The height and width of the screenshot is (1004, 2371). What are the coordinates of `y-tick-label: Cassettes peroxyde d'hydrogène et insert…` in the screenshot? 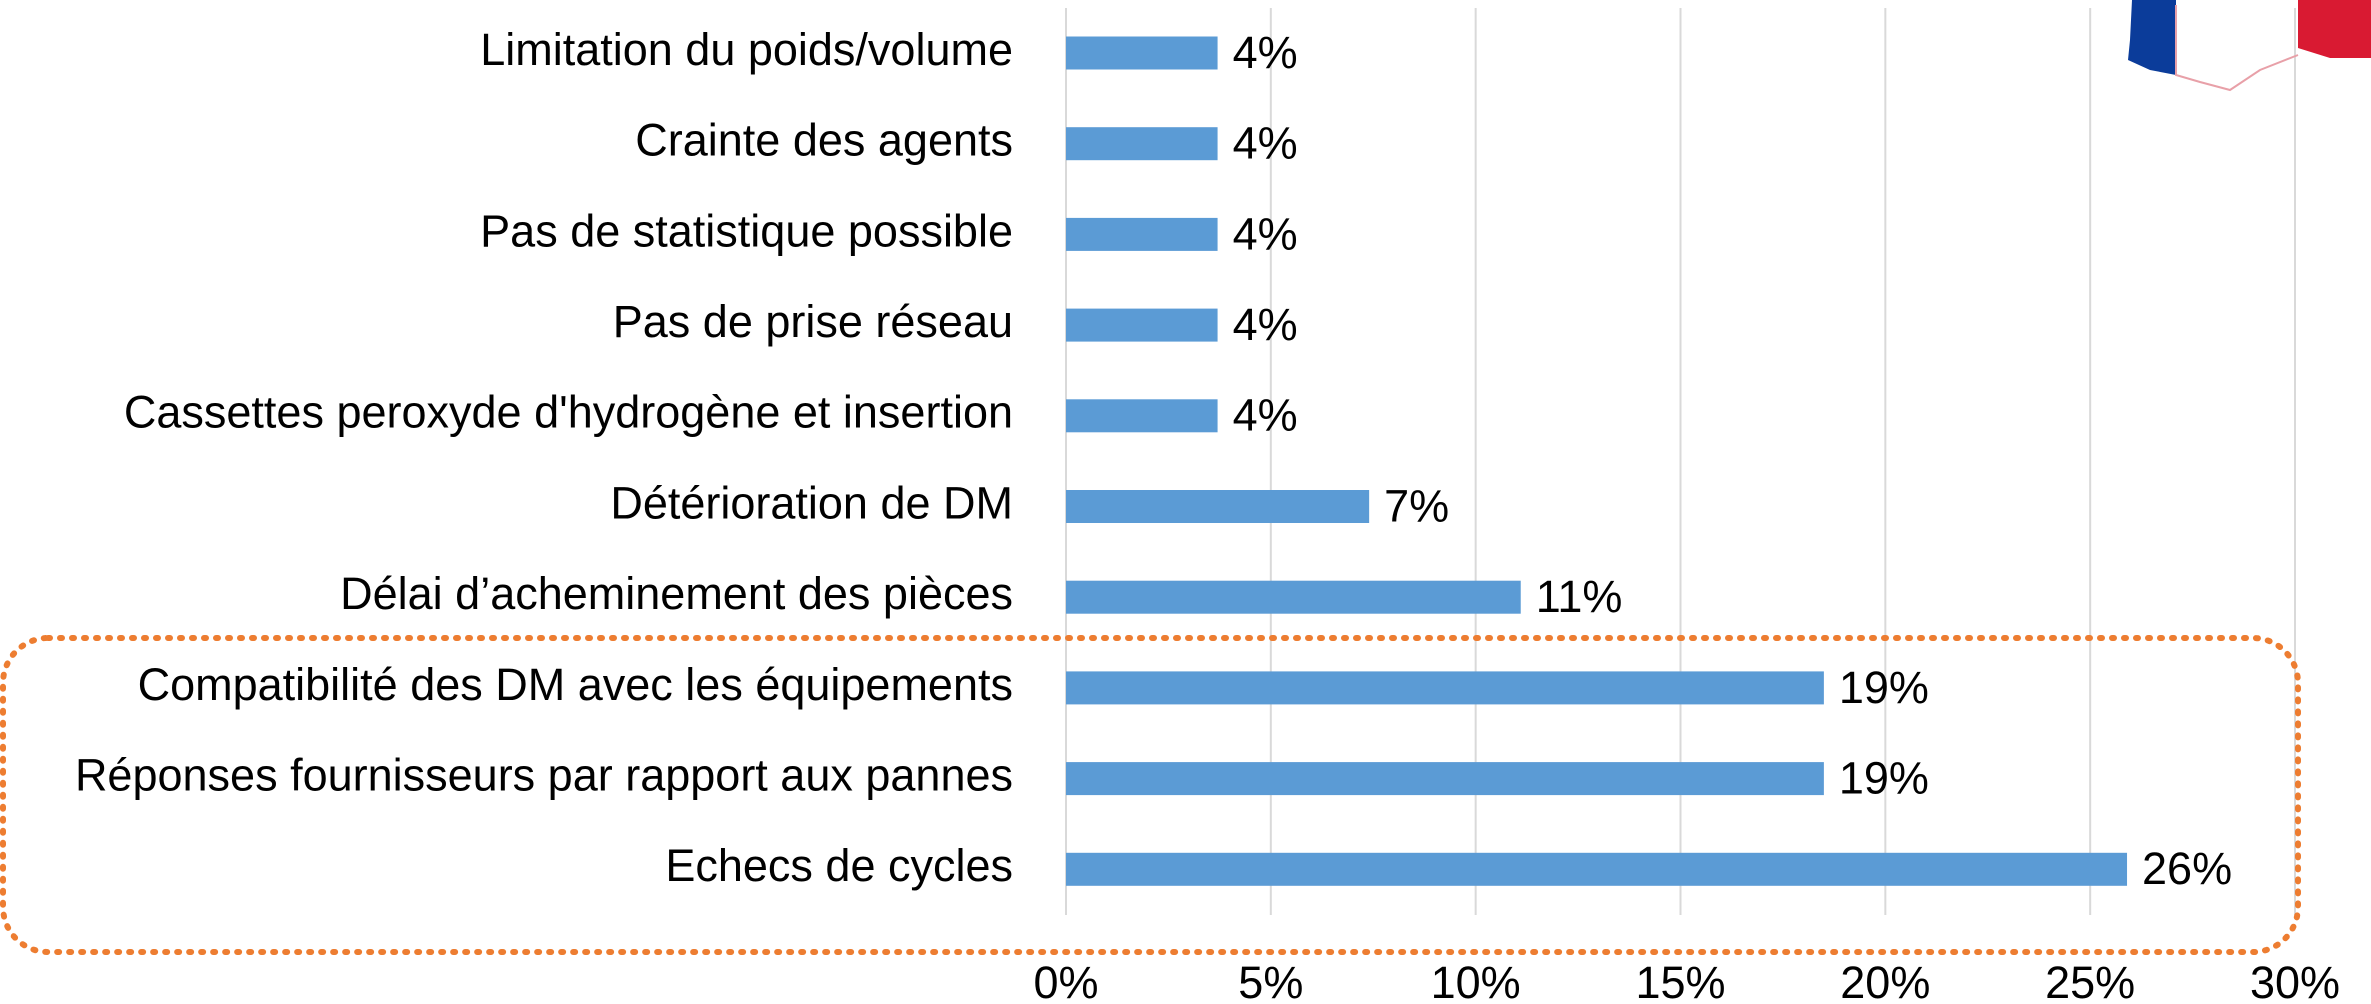 It's located at (568, 412).